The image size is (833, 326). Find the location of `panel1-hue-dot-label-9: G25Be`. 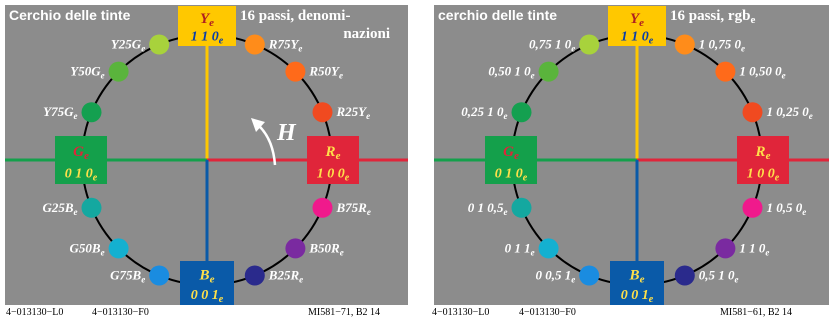

panel1-hue-dot-label-9: G25Be is located at coordinates (59, 208).